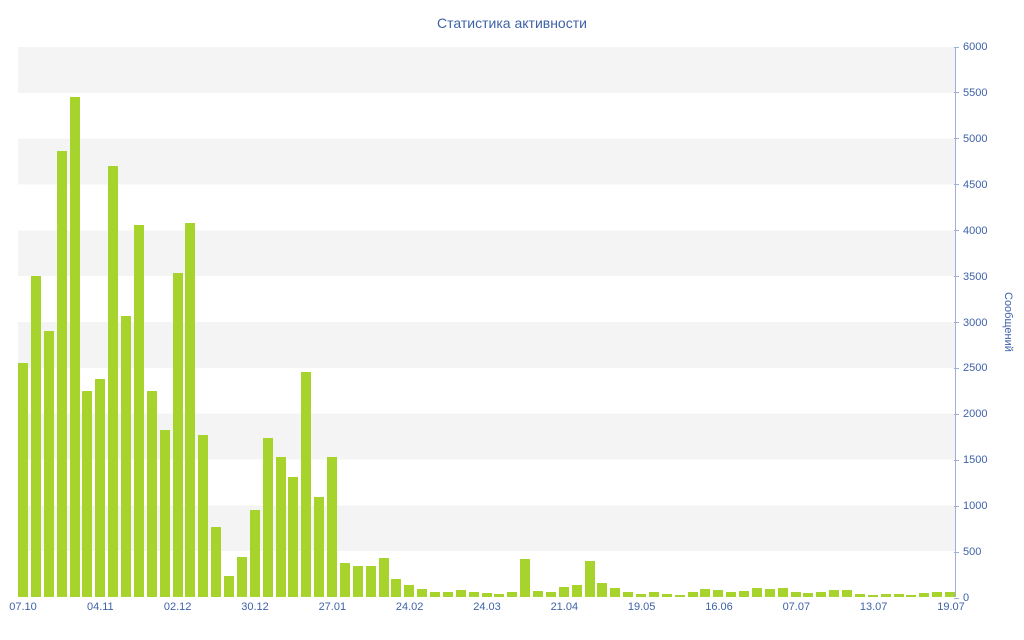 The height and width of the screenshot is (640, 1024). What do you see at coordinates (512, 23) in the screenshot?
I see `chart-title: Статистика активности` at bounding box center [512, 23].